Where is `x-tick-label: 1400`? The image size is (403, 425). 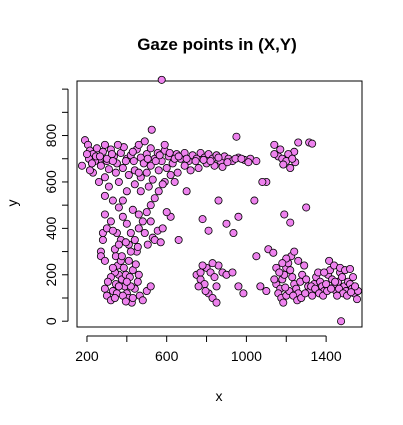
x-tick-label: 1400 is located at coordinates (326, 356).